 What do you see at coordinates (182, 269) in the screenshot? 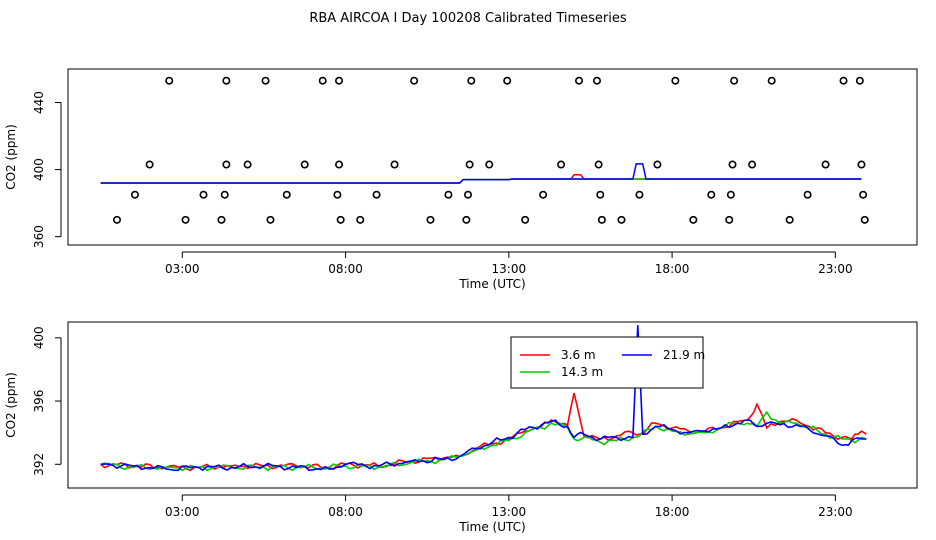
I see `panel1-x-tick-label: 03:00` at bounding box center [182, 269].